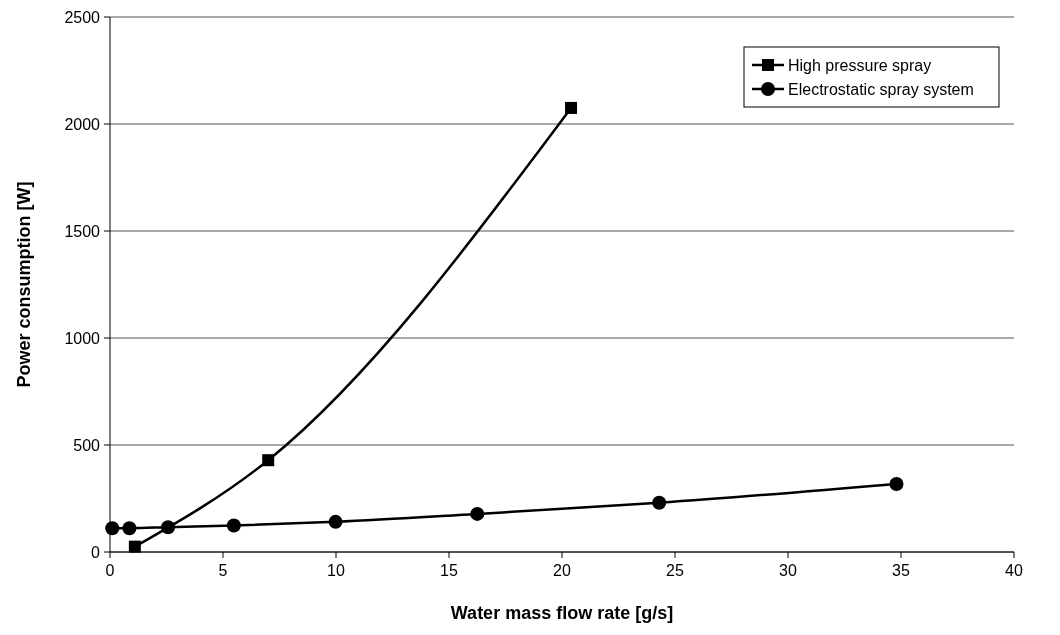  I want to click on y-tick-label: 2500, so click(82, 17).